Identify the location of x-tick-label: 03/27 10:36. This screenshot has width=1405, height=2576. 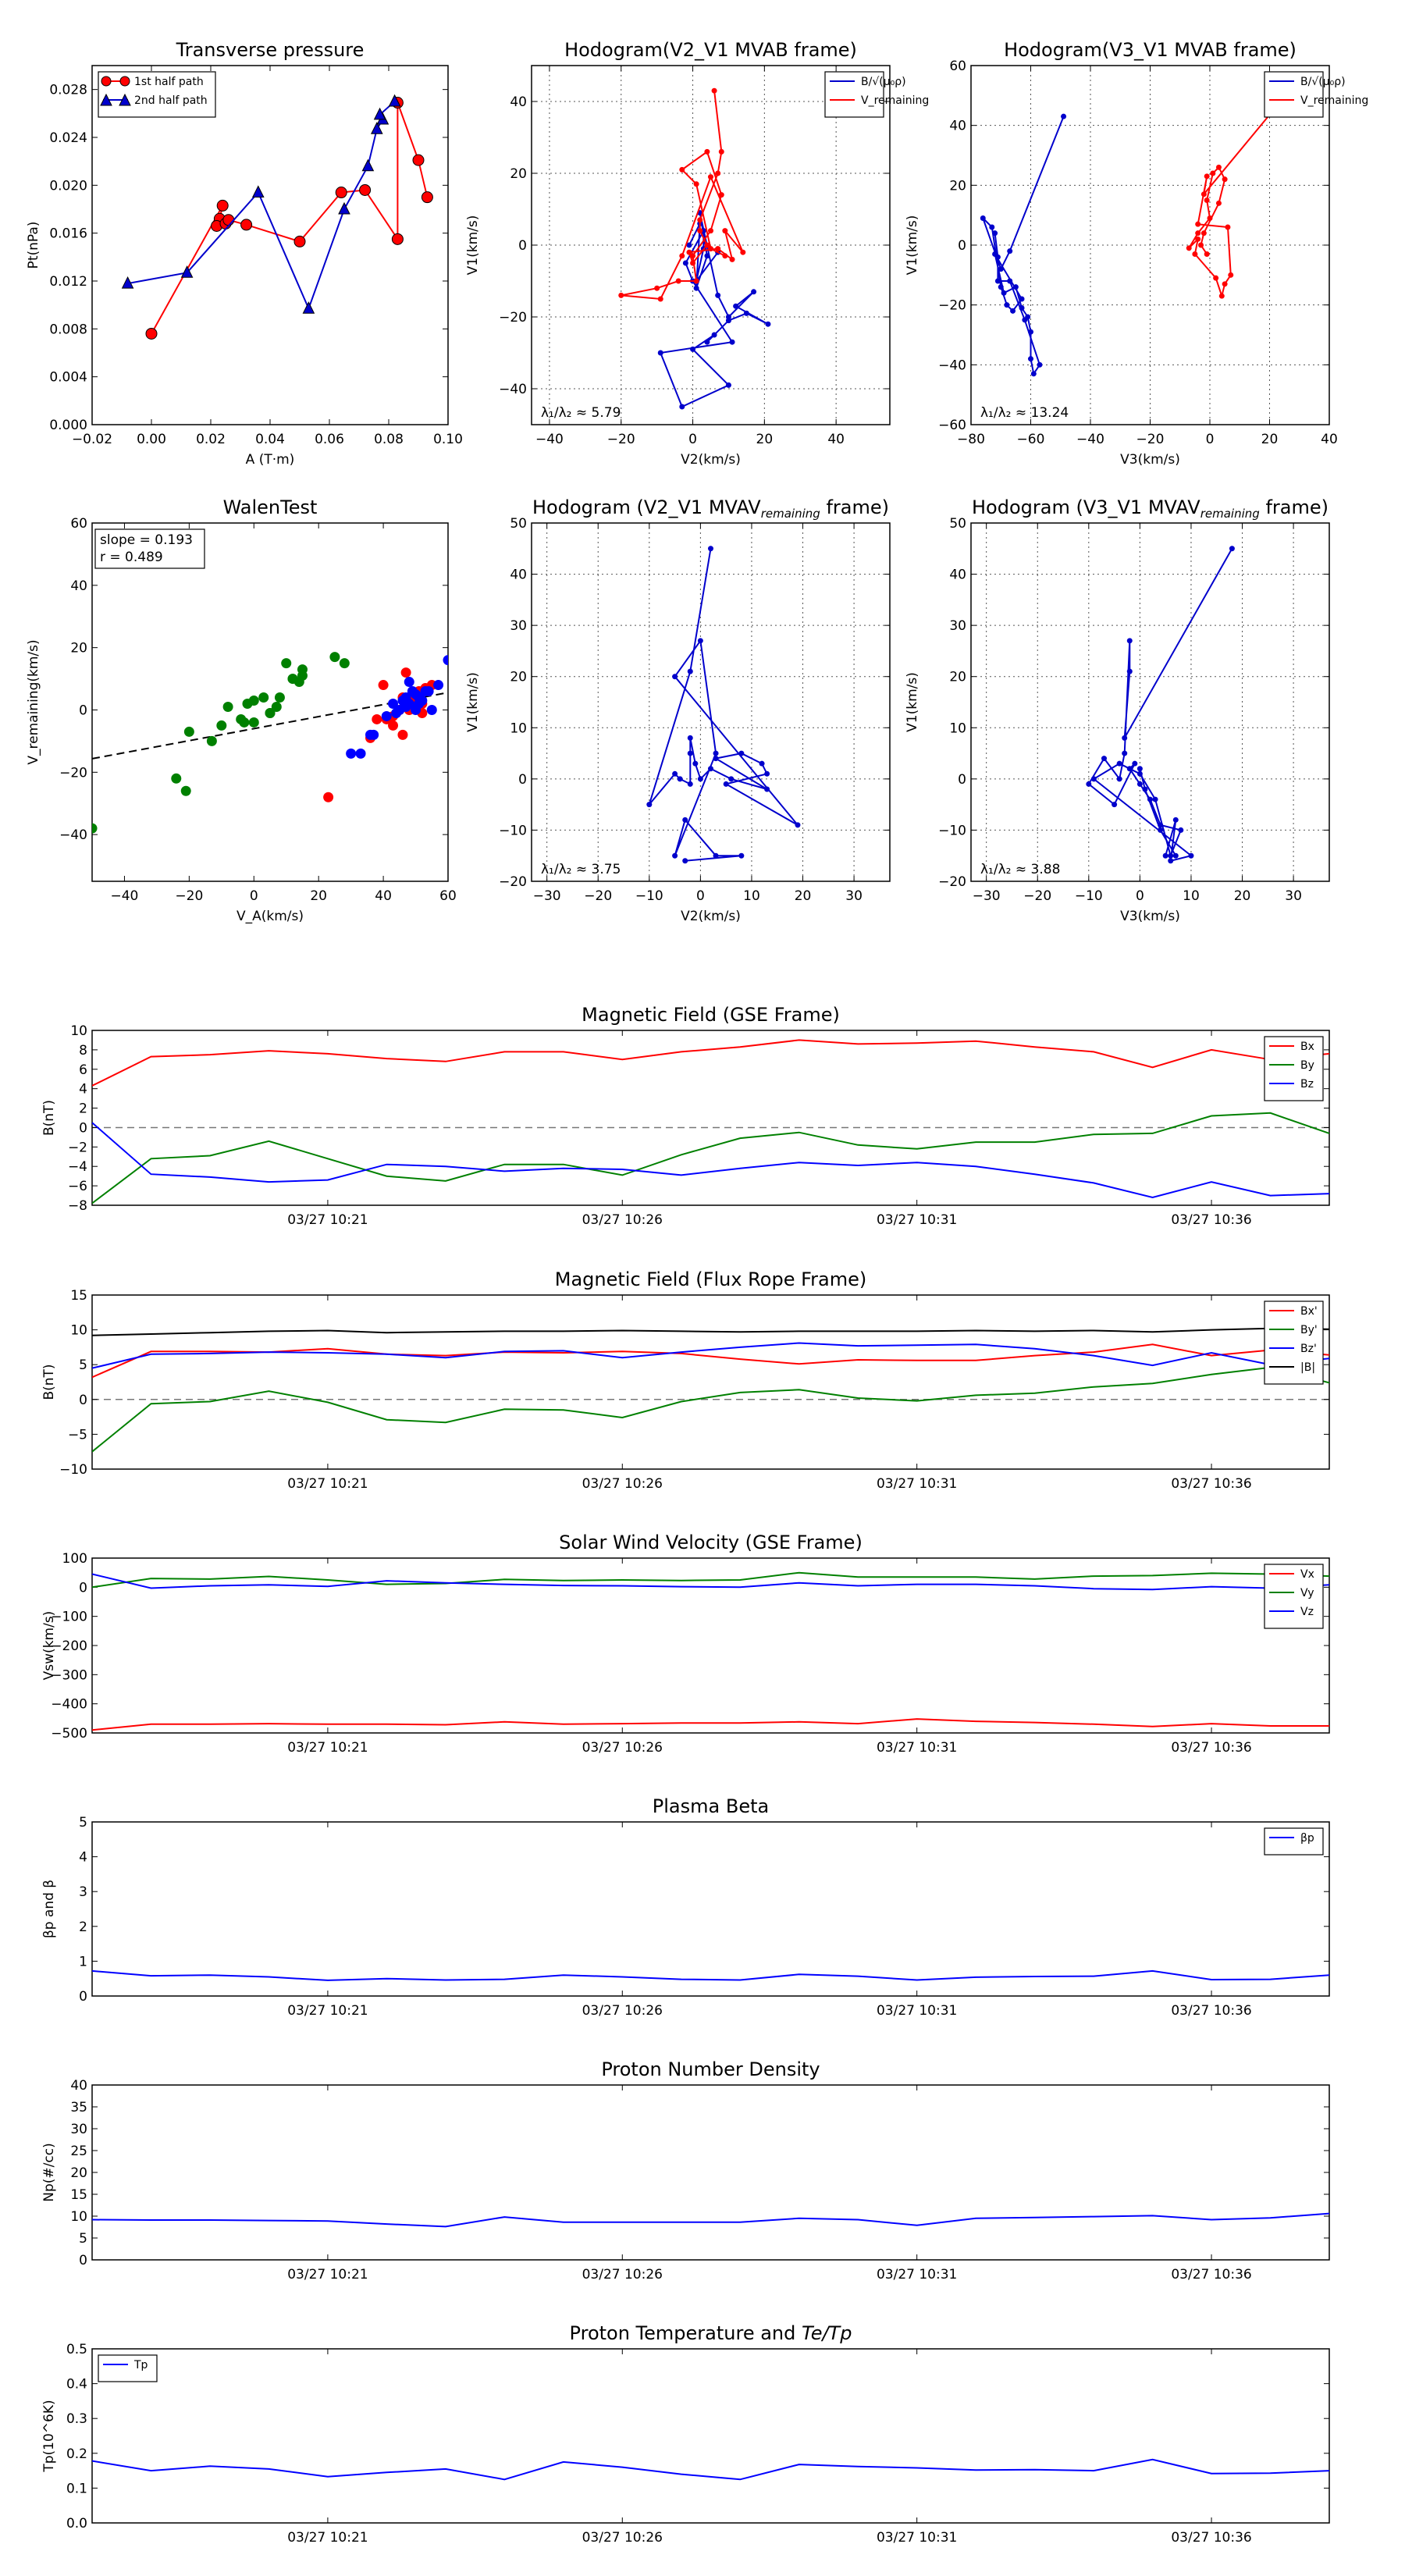
(1211, 2011).